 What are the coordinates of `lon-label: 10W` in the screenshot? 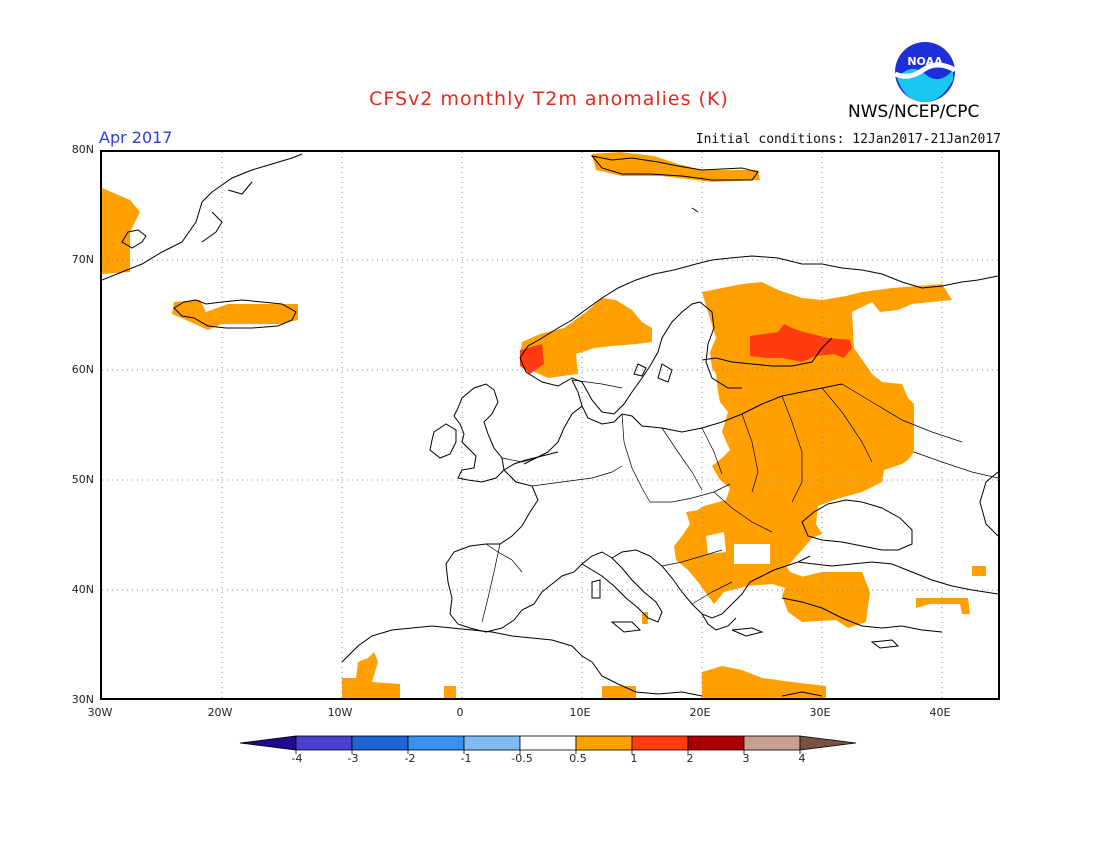 It's located at (340, 712).